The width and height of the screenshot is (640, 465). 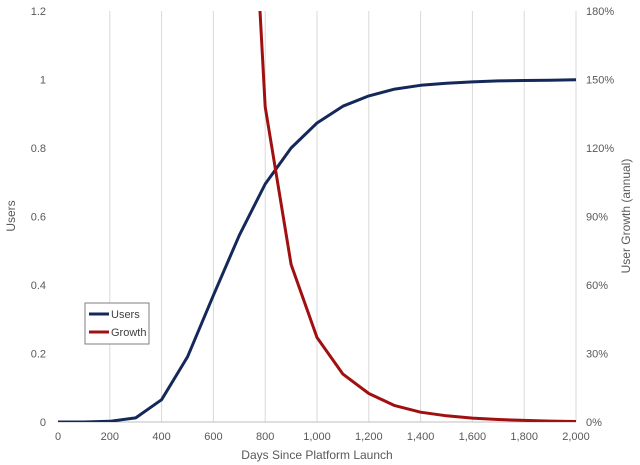 I want to click on y2-tick-label: 150%, so click(x=600, y=81).